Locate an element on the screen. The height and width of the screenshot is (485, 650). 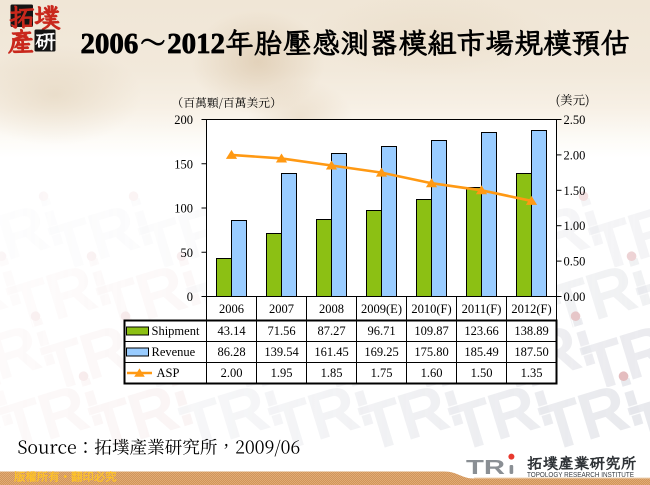
legend-swatch-revenue is located at coordinates (137, 352).